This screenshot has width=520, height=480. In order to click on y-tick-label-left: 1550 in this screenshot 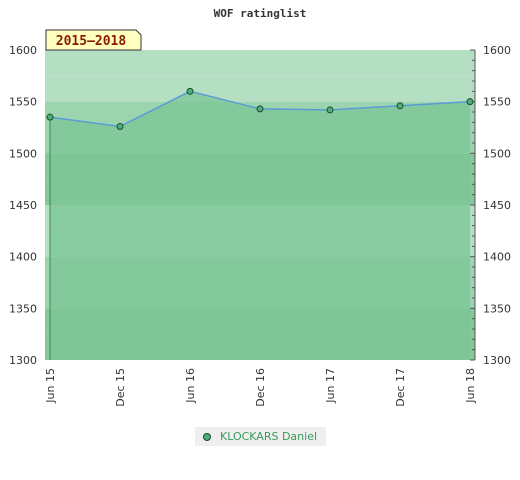, I will do `click(23, 102)`.